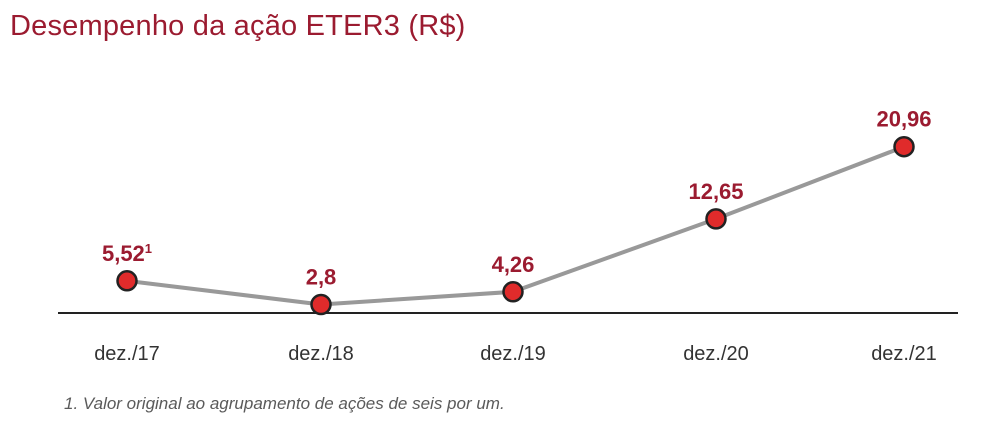 This screenshot has height=435, width=1000. Describe the element at coordinates (903, 119) in the screenshot. I see `data-label: 20,96` at that location.